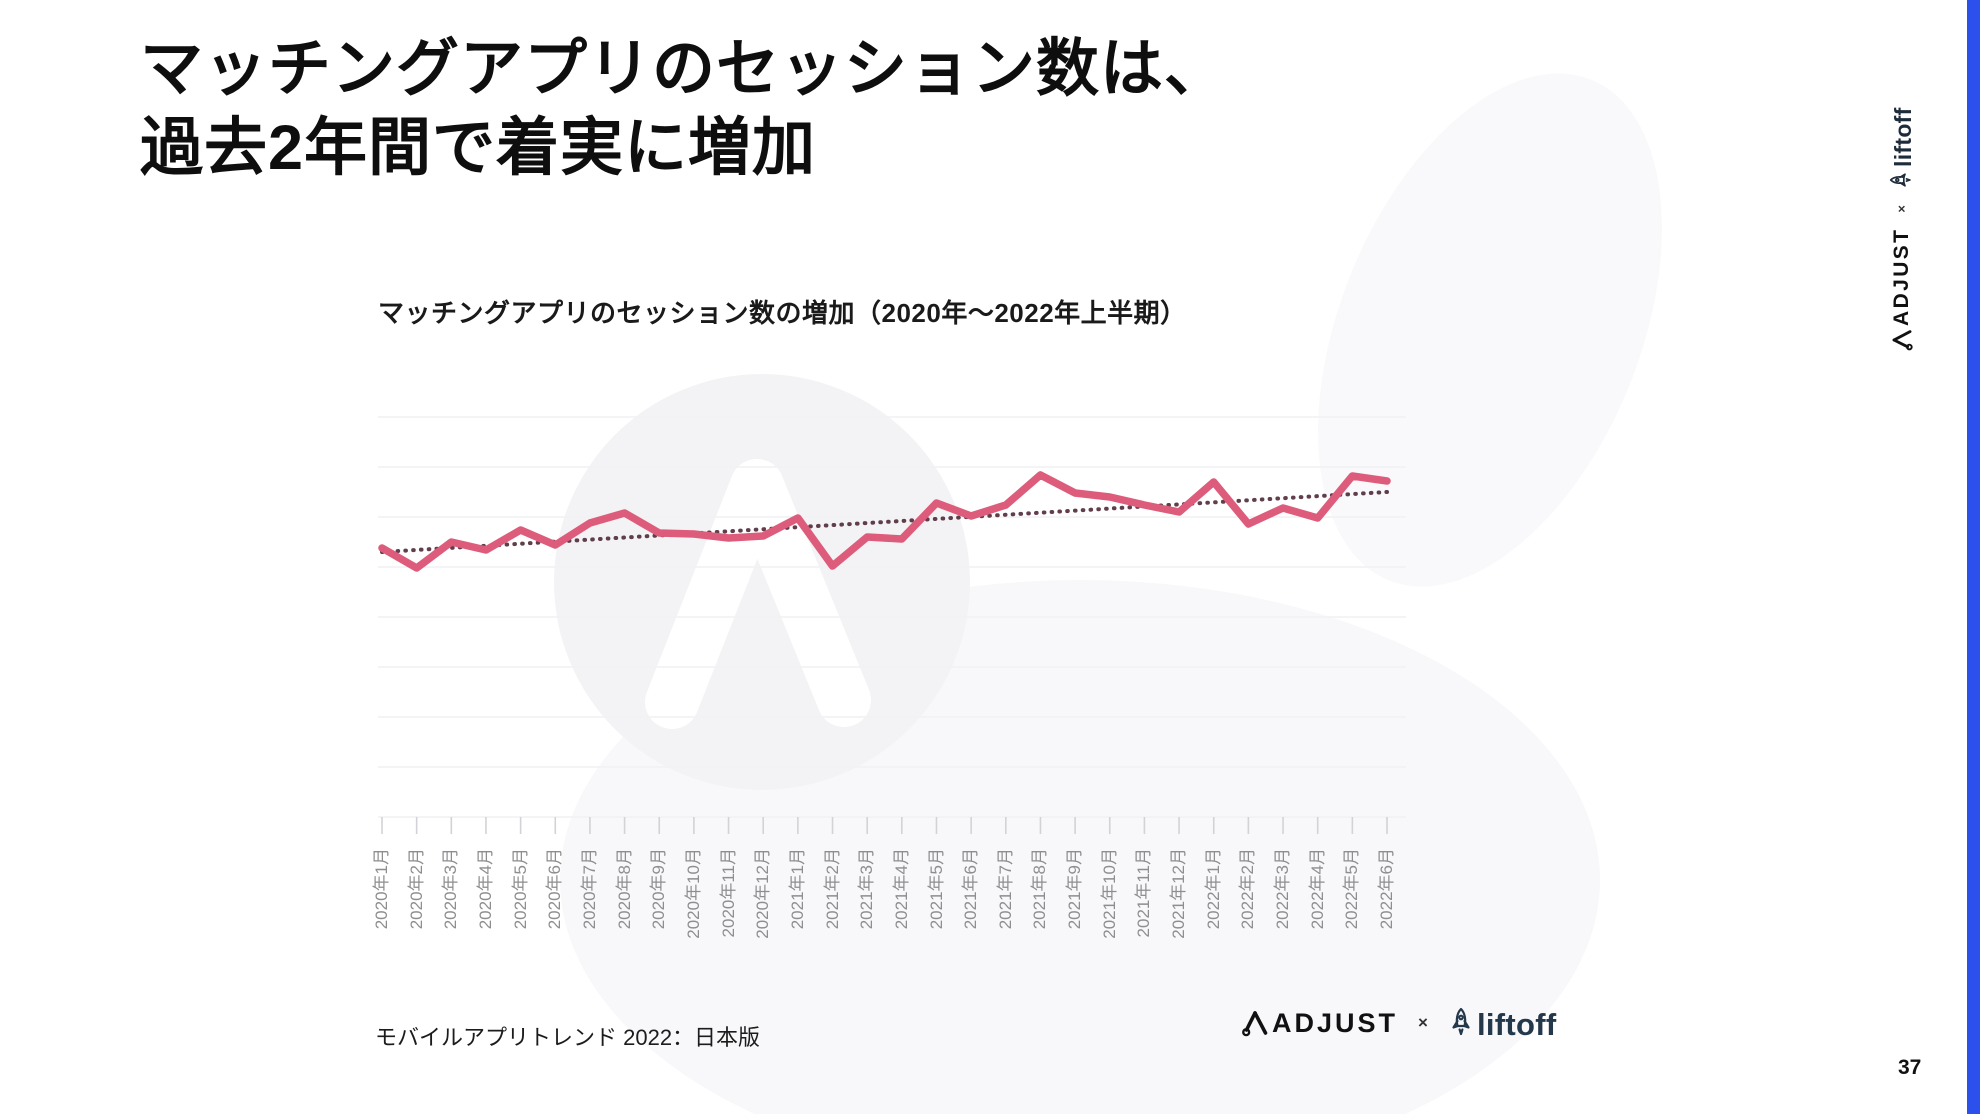 This screenshot has height=1114, width=1980. What do you see at coordinates (568, 1037) in the screenshot?
I see `source-text: モバイルアプリトレンド 2022：日本版` at bounding box center [568, 1037].